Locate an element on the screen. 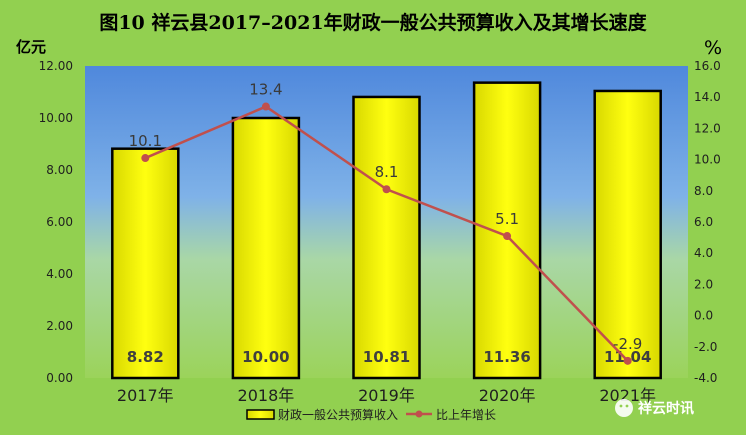 This screenshot has width=746, height=435. left-tick-label: 8.00 is located at coordinates (59, 170).